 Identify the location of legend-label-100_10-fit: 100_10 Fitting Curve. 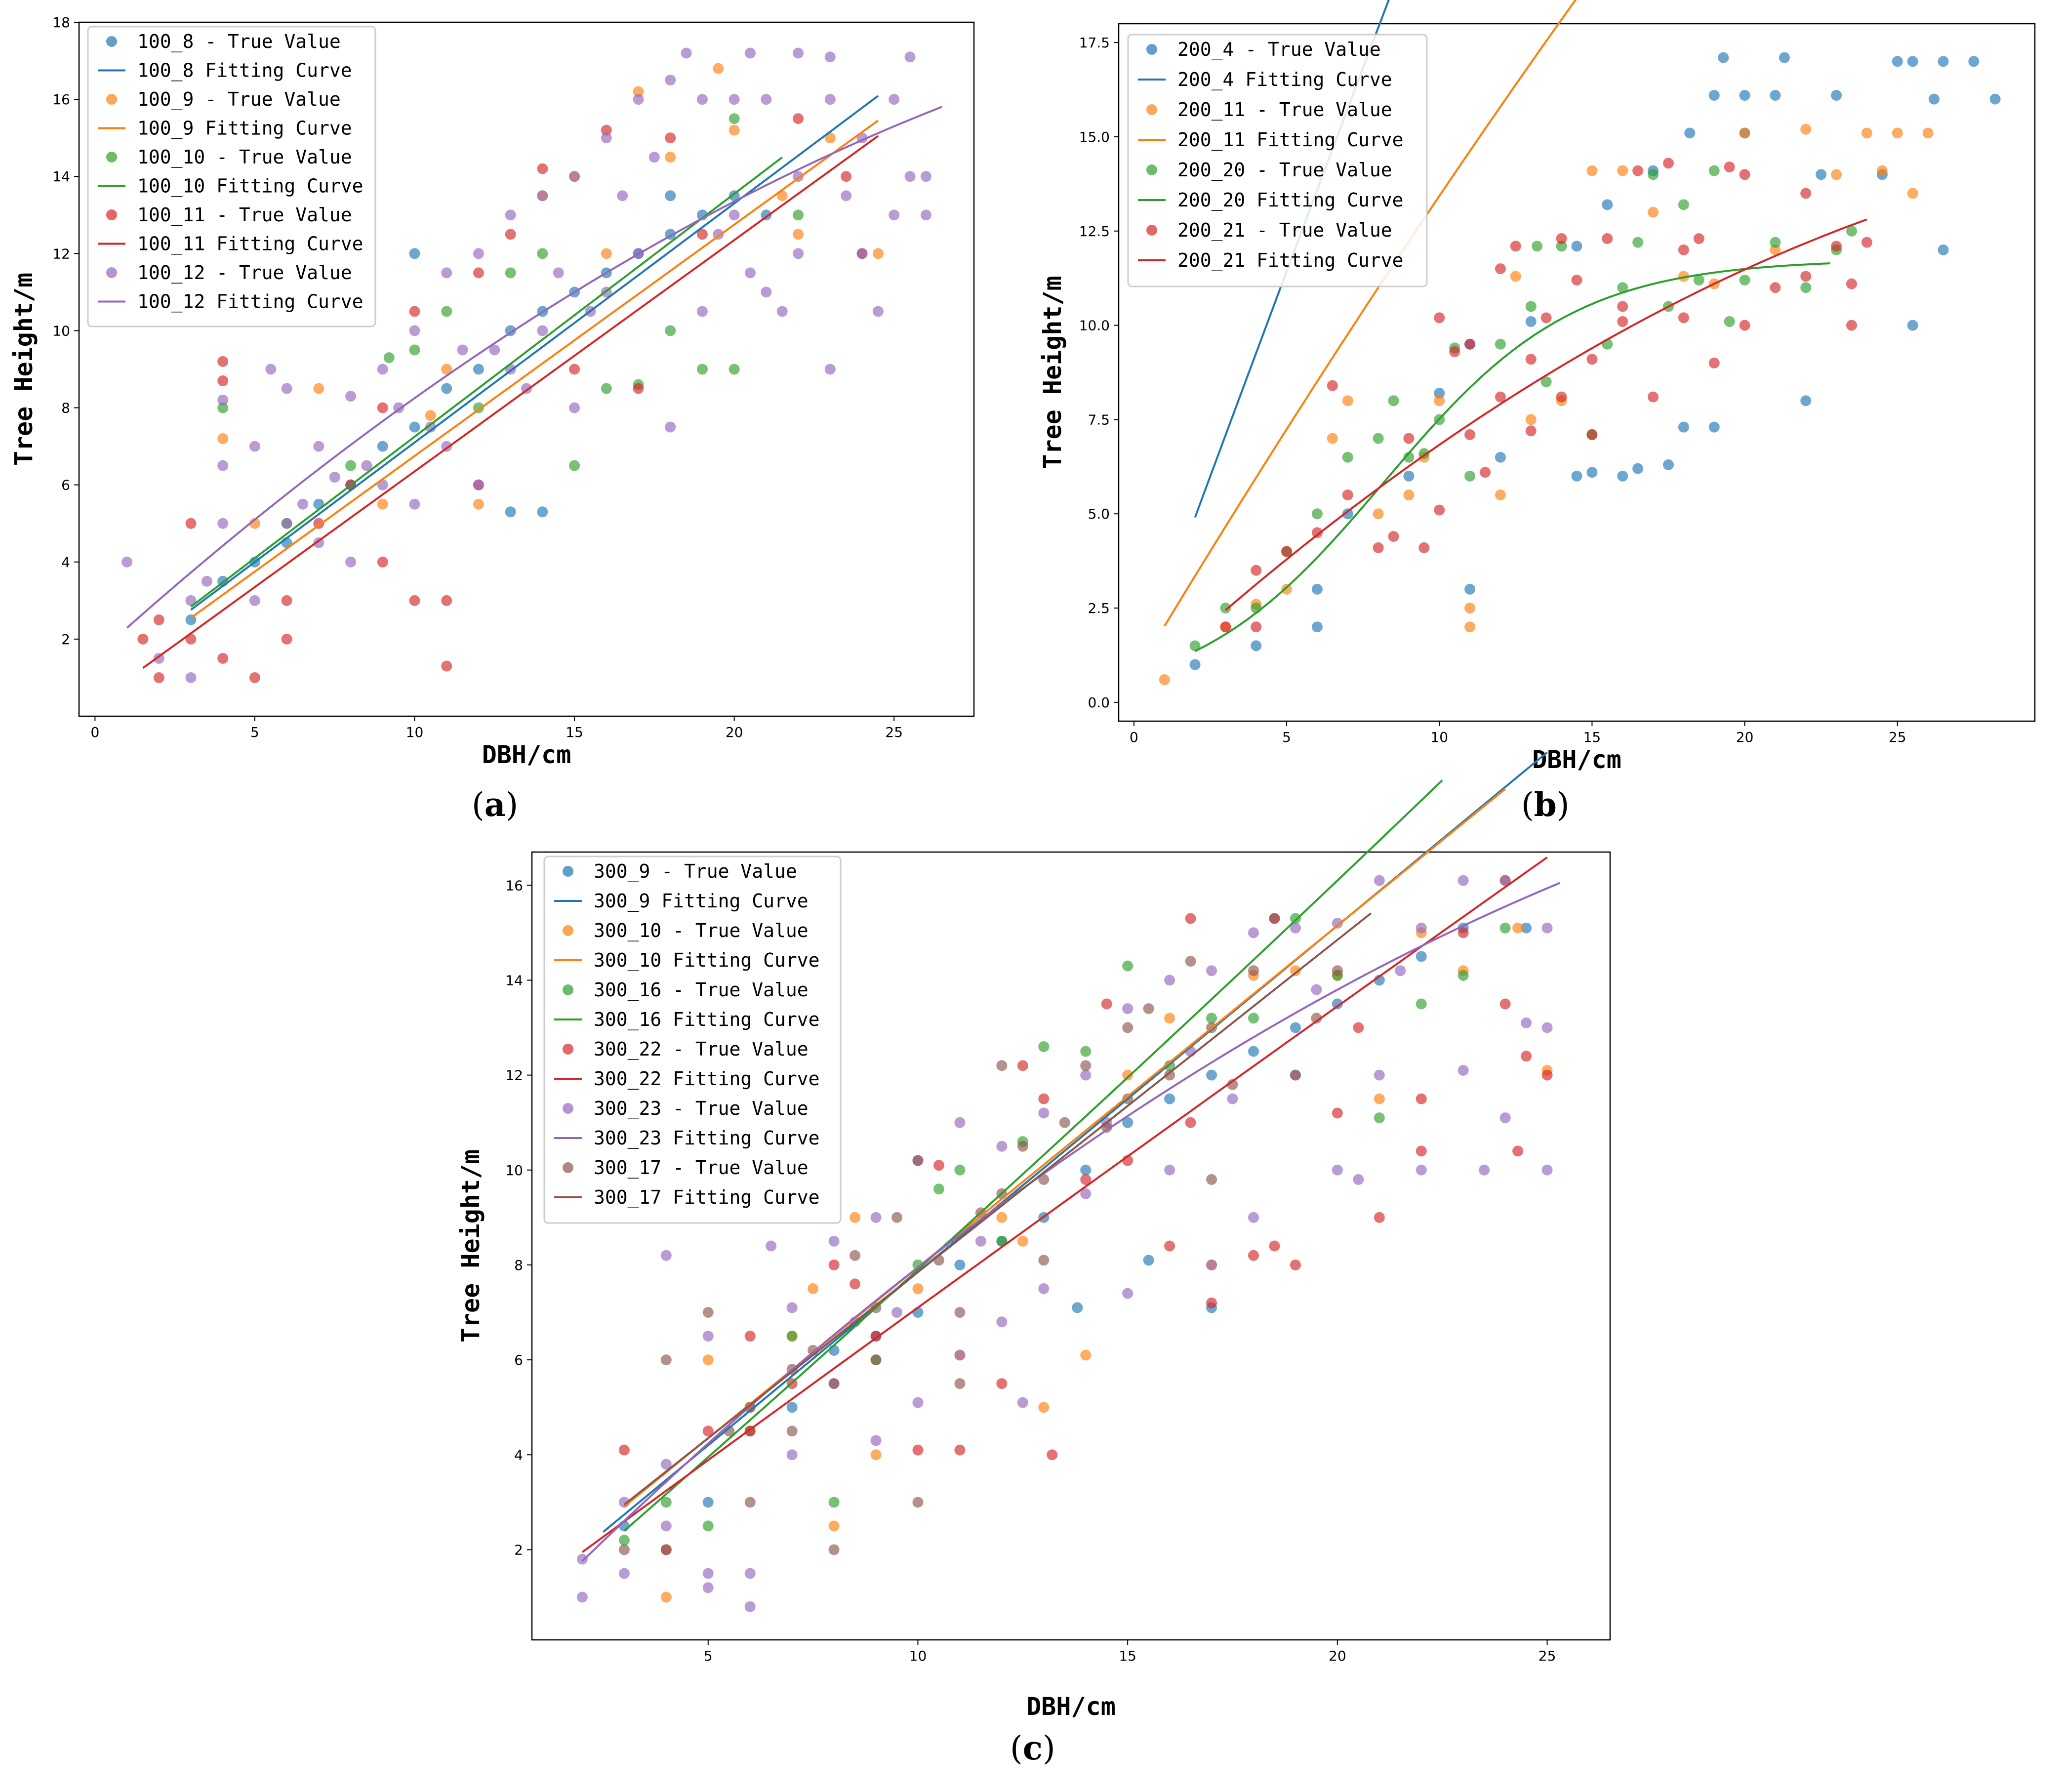
(251, 186).